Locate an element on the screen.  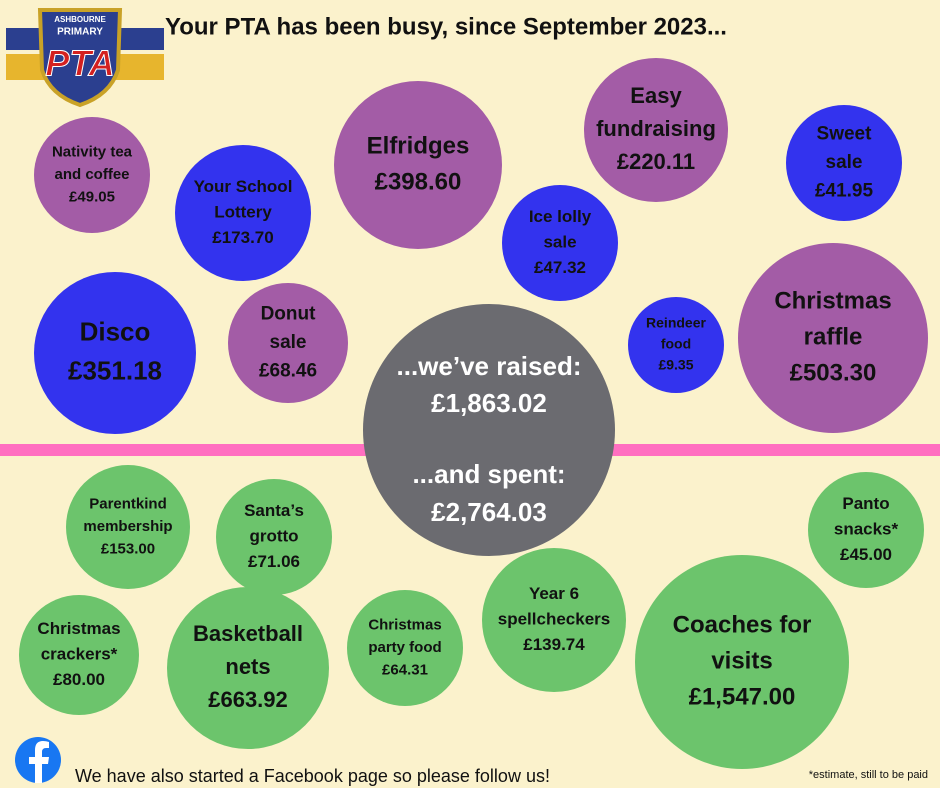
bubble-label: Lottery is located at coordinates (243, 211).